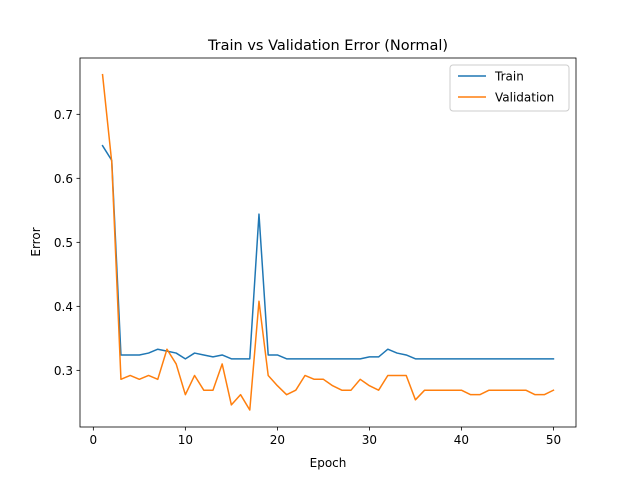 The width and height of the screenshot is (640, 480). Describe the element at coordinates (461, 440) in the screenshot. I see `x-tick-label: 40` at that location.